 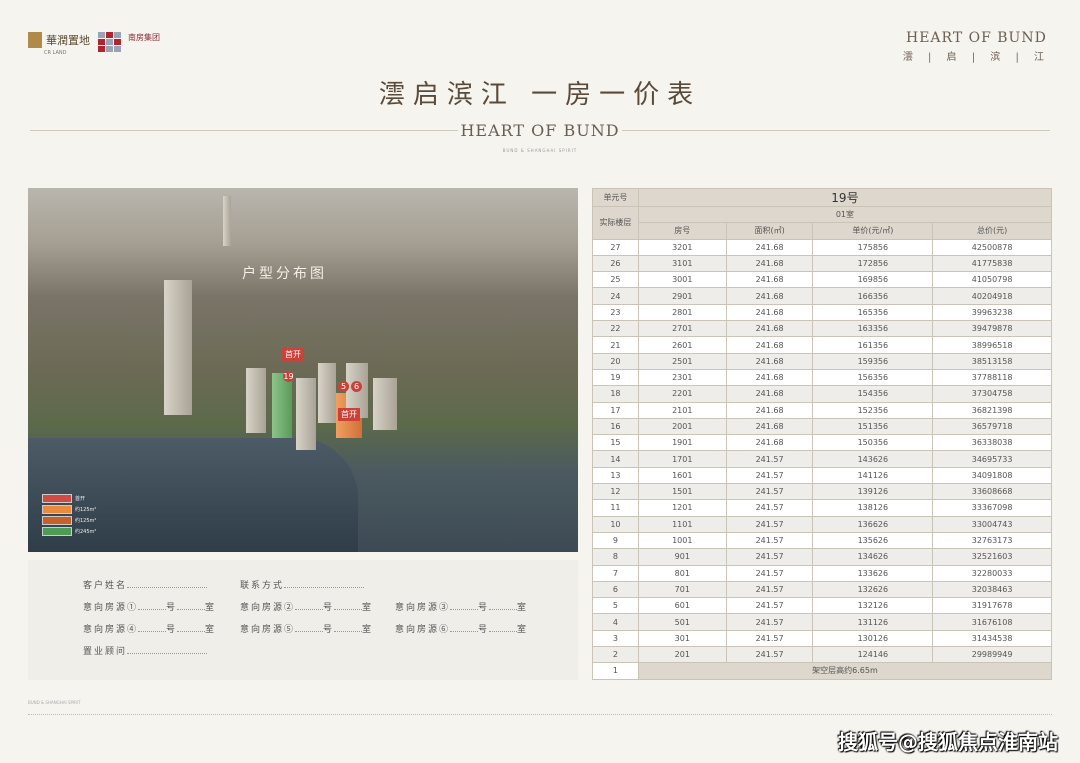 I want to click on table-row: 19 2301 241.68 156356 37788118, so click(x=822, y=377).